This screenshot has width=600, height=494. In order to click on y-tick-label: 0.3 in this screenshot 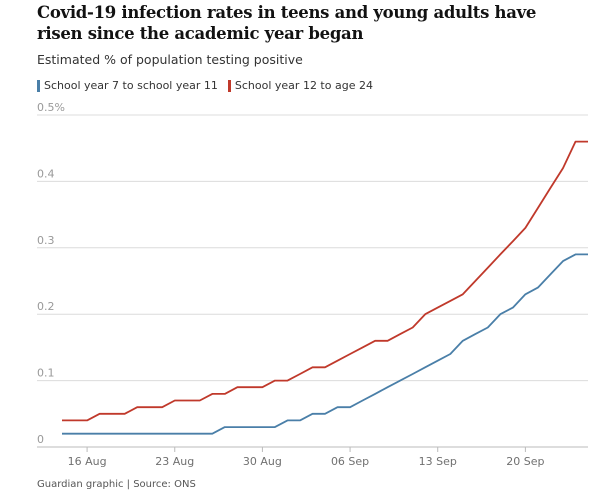, I will do `click(46, 240)`.